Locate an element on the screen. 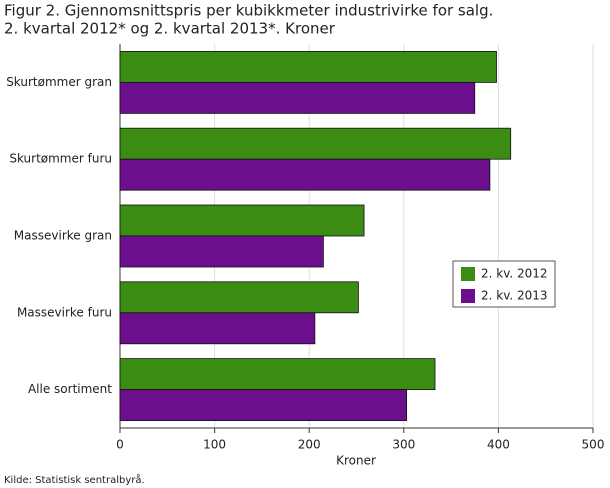 The image size is (610, 488). x-tick-label: 500 is located at coordinates (593, 445).